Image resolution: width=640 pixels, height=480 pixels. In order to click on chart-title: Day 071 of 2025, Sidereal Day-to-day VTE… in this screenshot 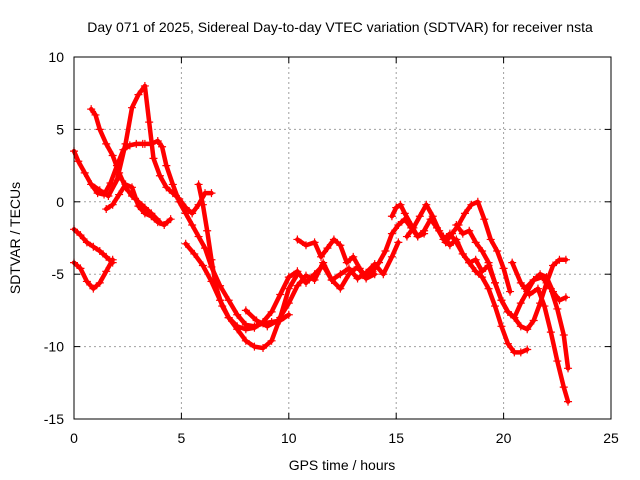, I will do `click(340, 27)`.